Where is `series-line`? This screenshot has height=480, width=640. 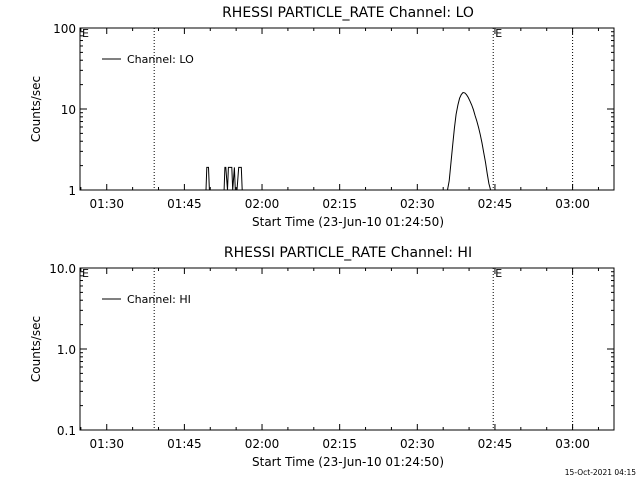 series-line is located at coordinates (348, 141).